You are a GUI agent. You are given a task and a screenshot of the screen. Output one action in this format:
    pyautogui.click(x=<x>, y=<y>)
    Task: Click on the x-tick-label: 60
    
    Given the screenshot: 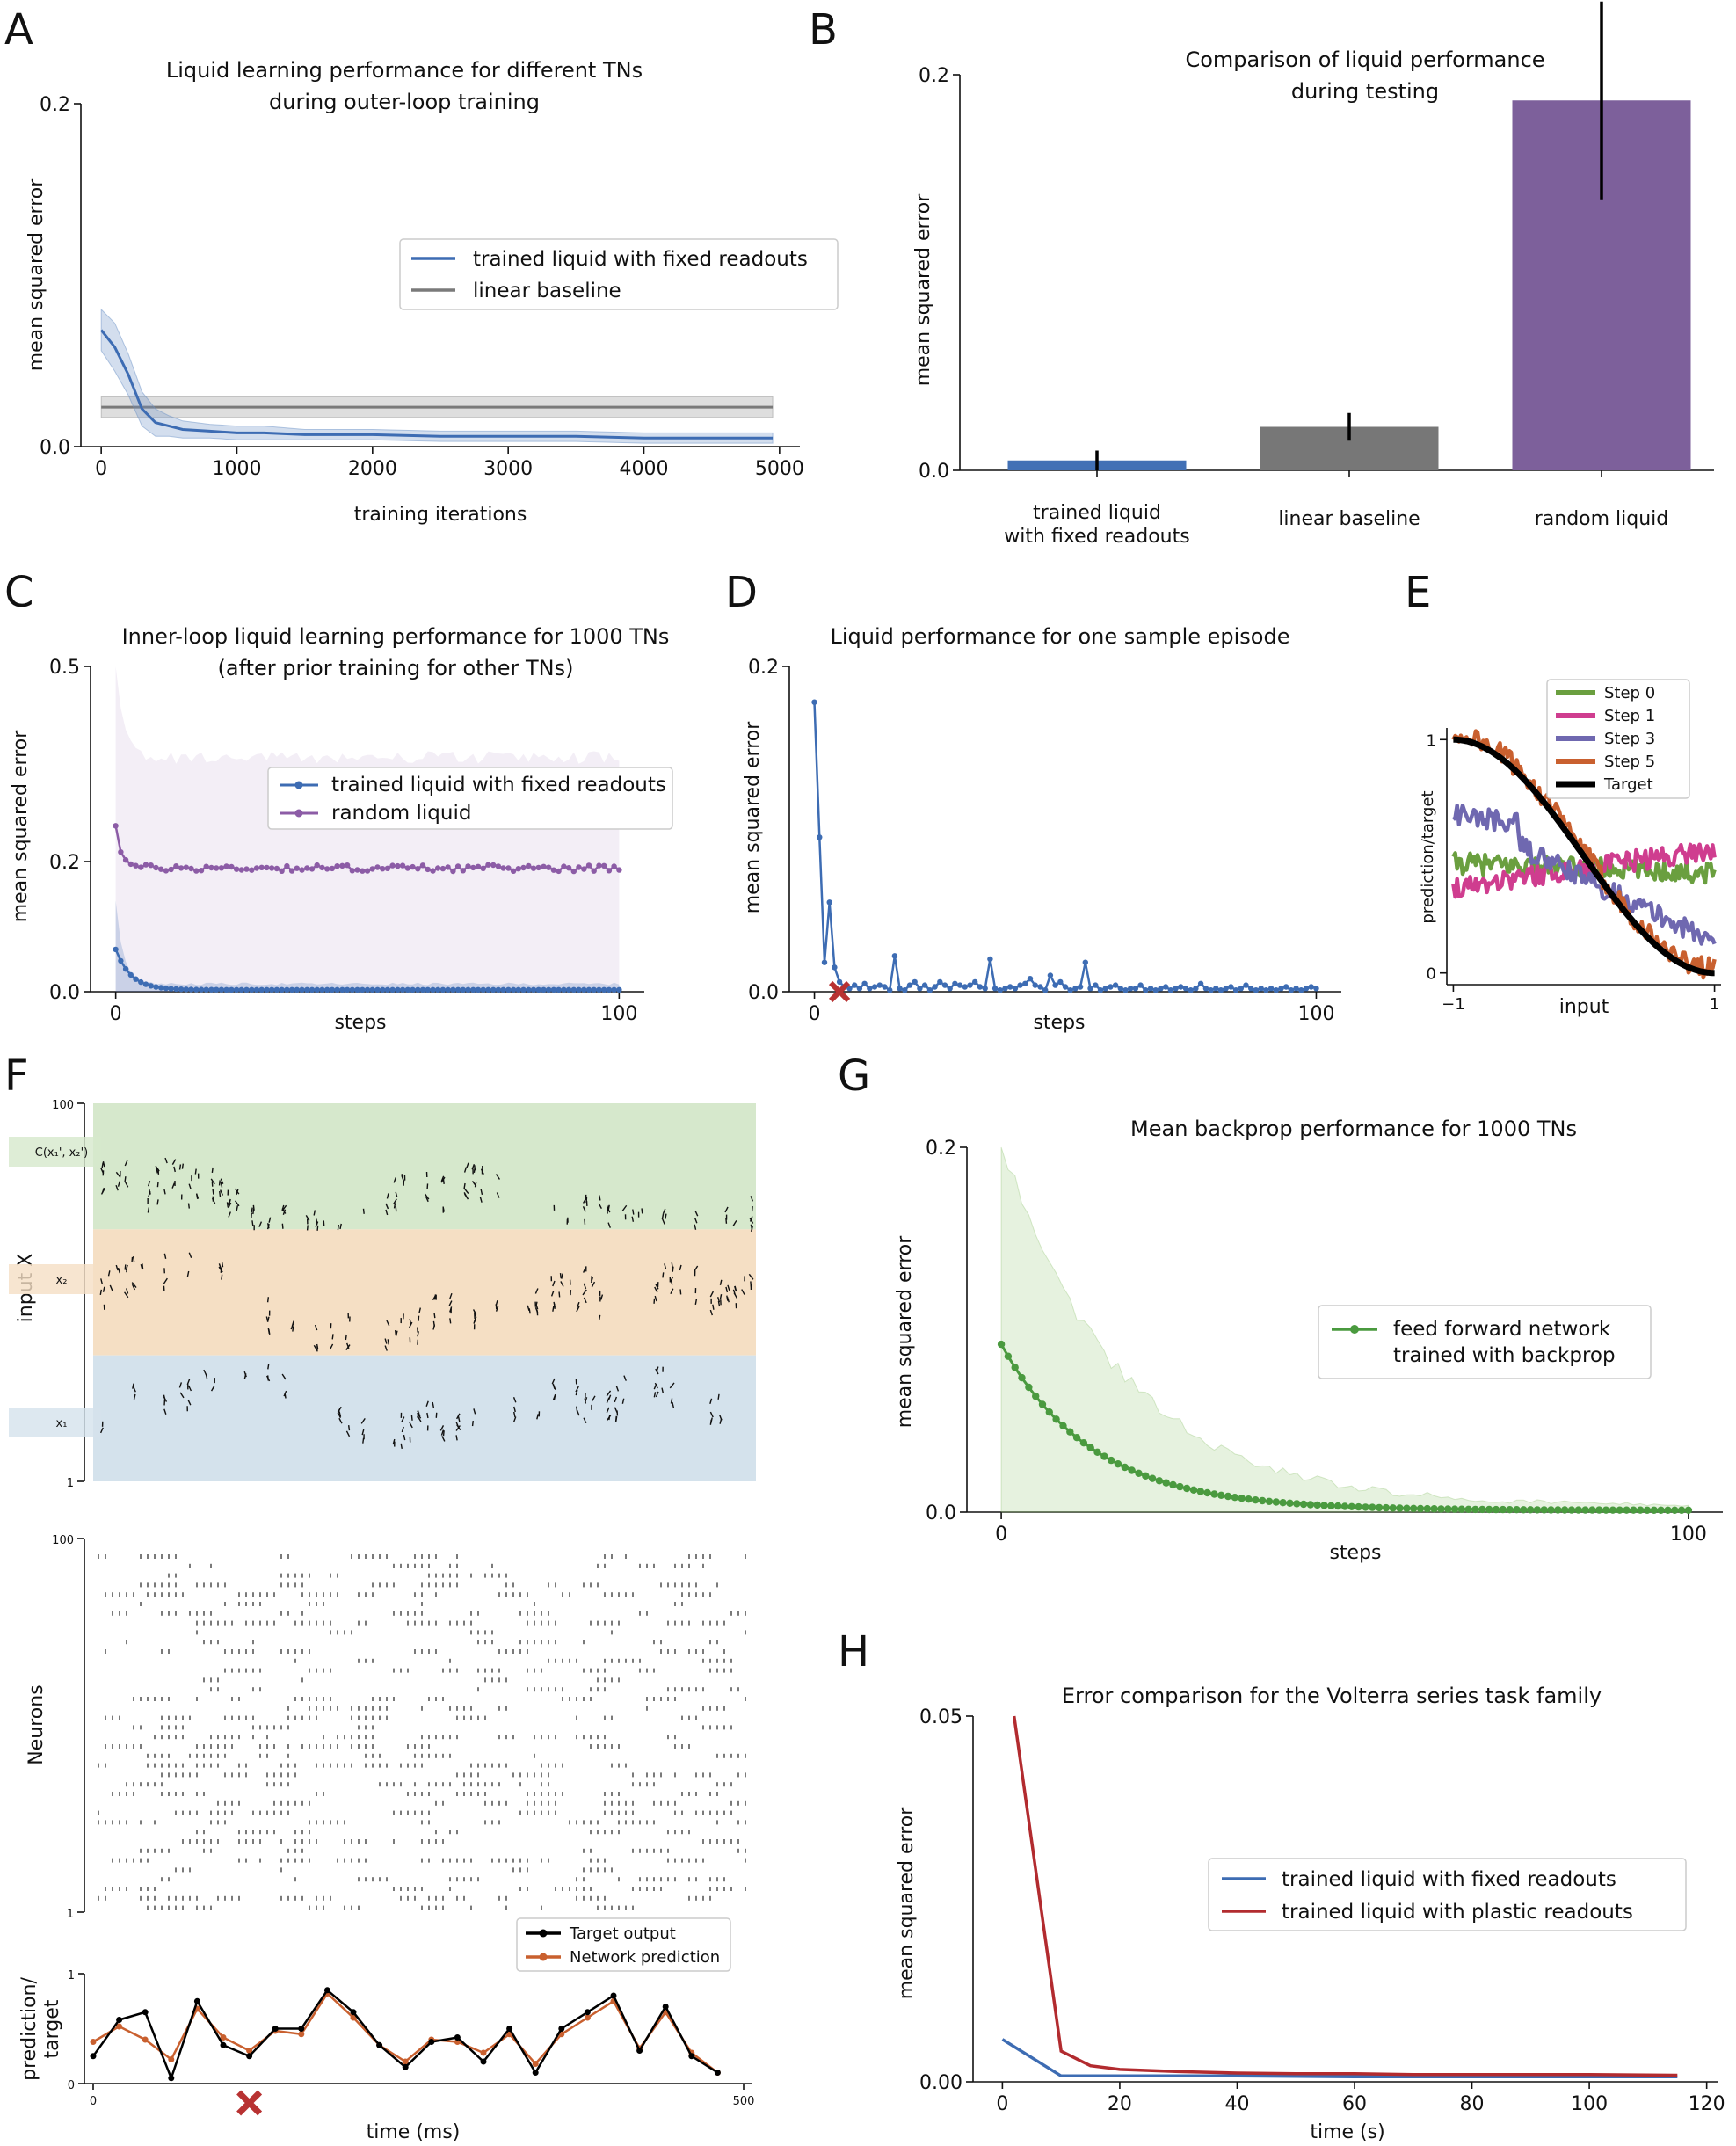 What is the action you would take?
    pyautogui.click(x=1355, y=2104)
    